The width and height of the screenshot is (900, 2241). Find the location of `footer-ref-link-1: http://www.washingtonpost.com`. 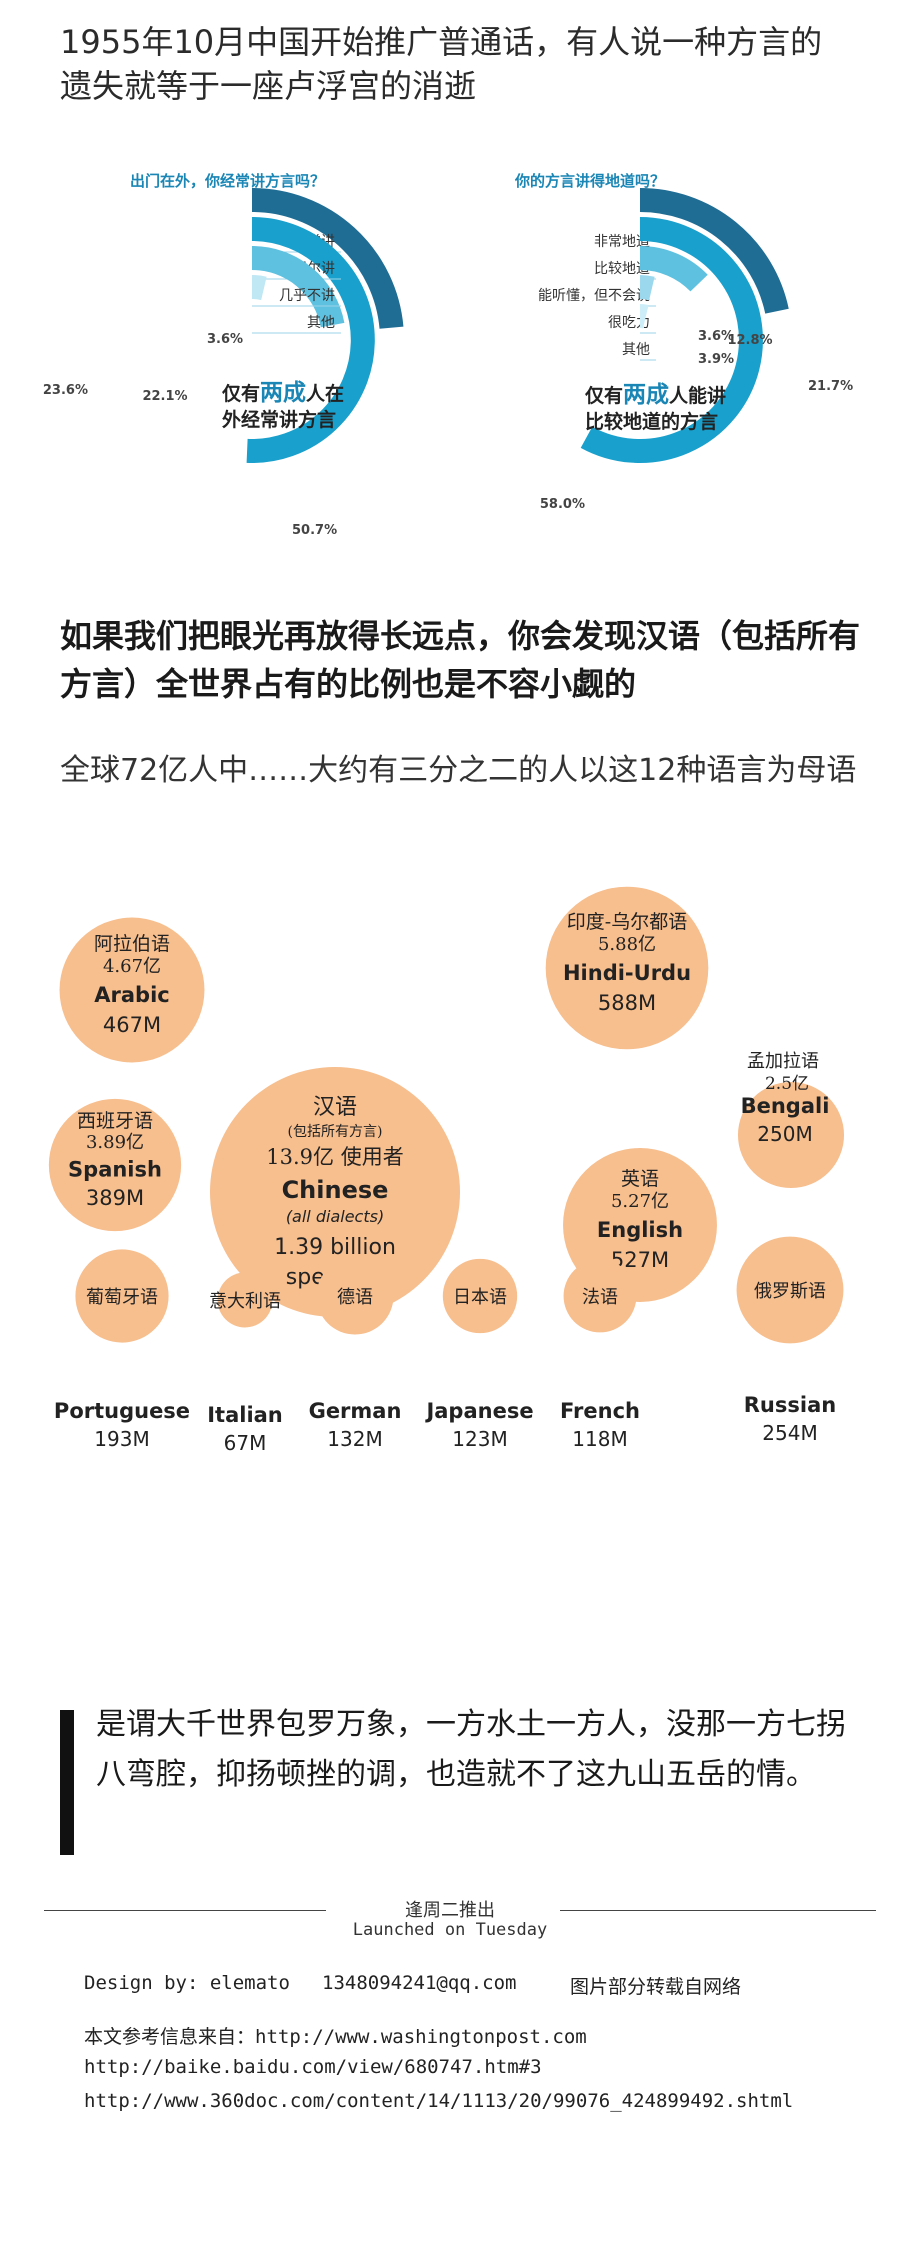

footer-ref-link-1: http://www.washingtonpost.com is located at coordinates (421, 2037).